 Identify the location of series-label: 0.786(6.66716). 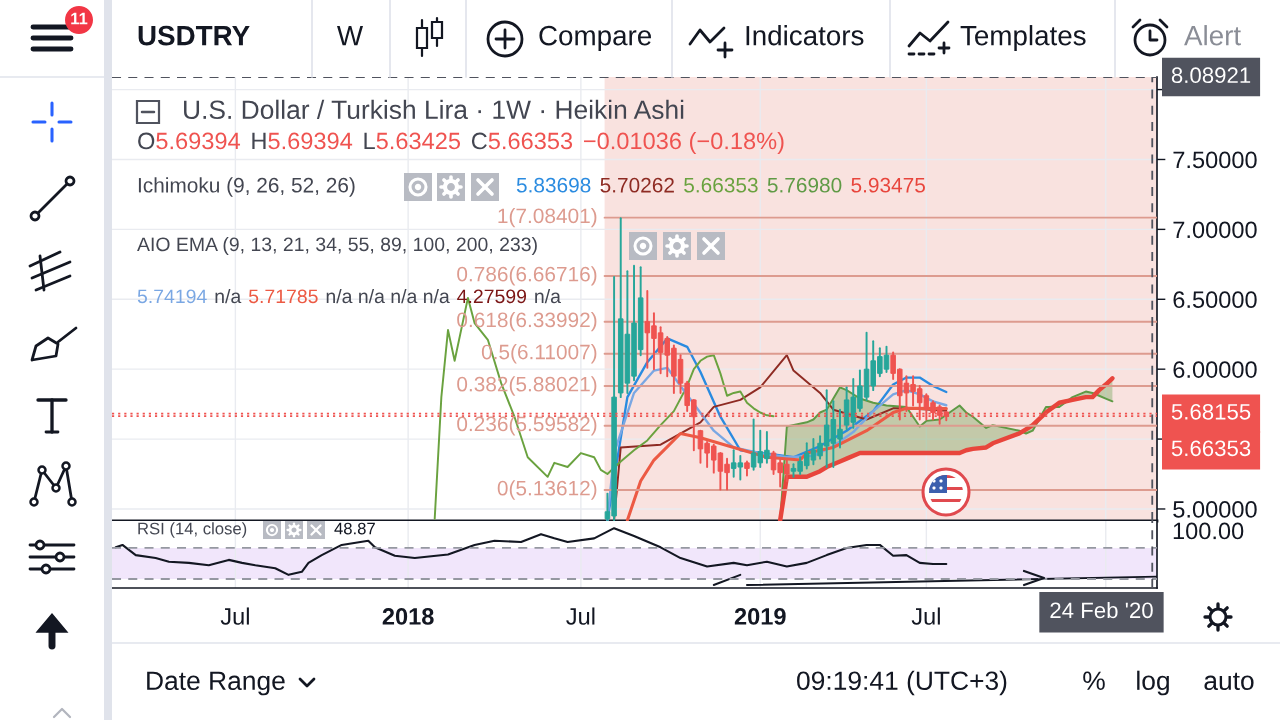
(527, 276).